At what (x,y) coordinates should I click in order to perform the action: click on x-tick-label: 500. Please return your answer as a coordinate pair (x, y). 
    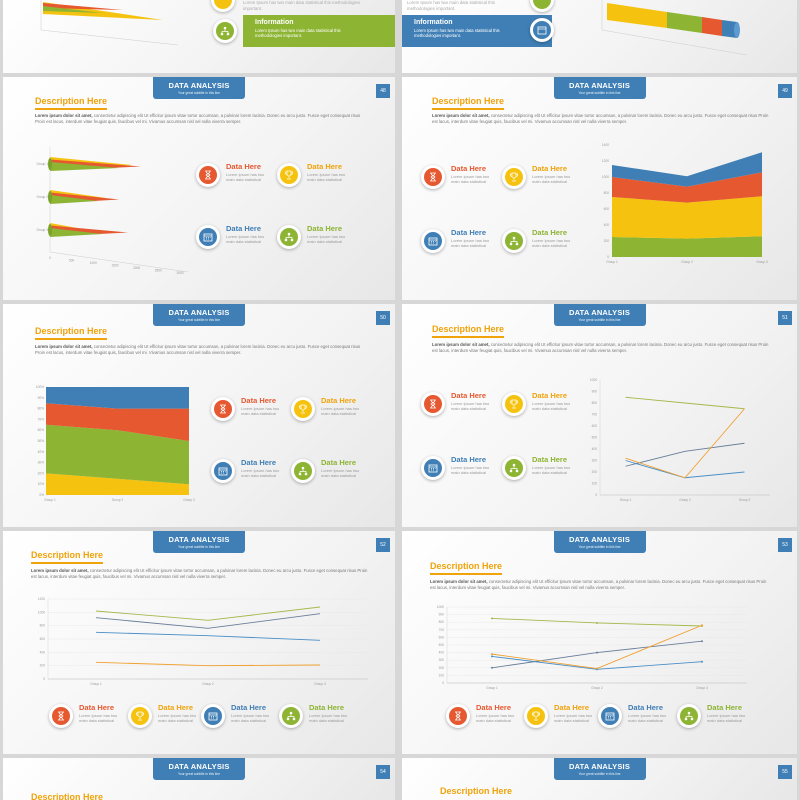
    Looking at the image, I should click on (72, 261).